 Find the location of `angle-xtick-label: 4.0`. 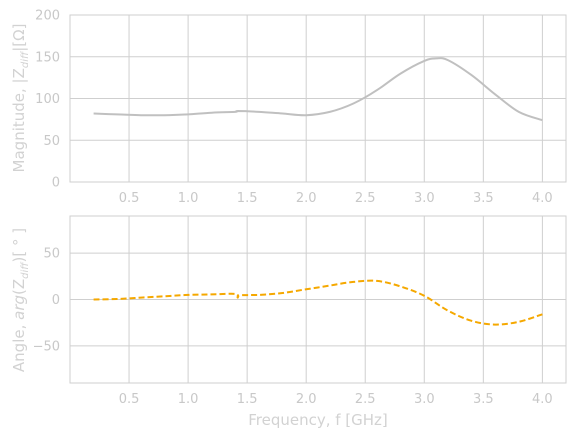

angle-xtick-label: 4.0 is located at coordinates (542, 399).